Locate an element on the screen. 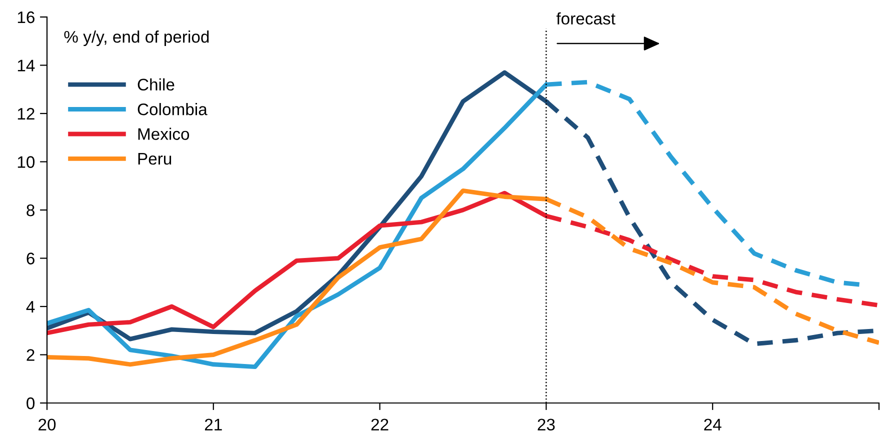 Image resolution: width=886 pixels, height=432 pixels. y-tick-label: 16 is located at coordinates (26, 17).